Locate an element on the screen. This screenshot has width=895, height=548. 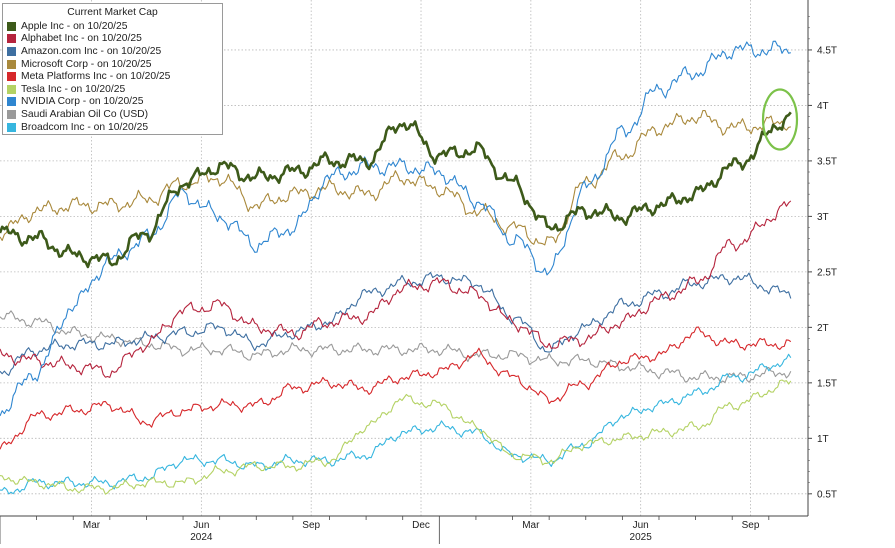
legend-item: NVIDIA Corp - on 10/20/25 is located at coordinates (112, 102).